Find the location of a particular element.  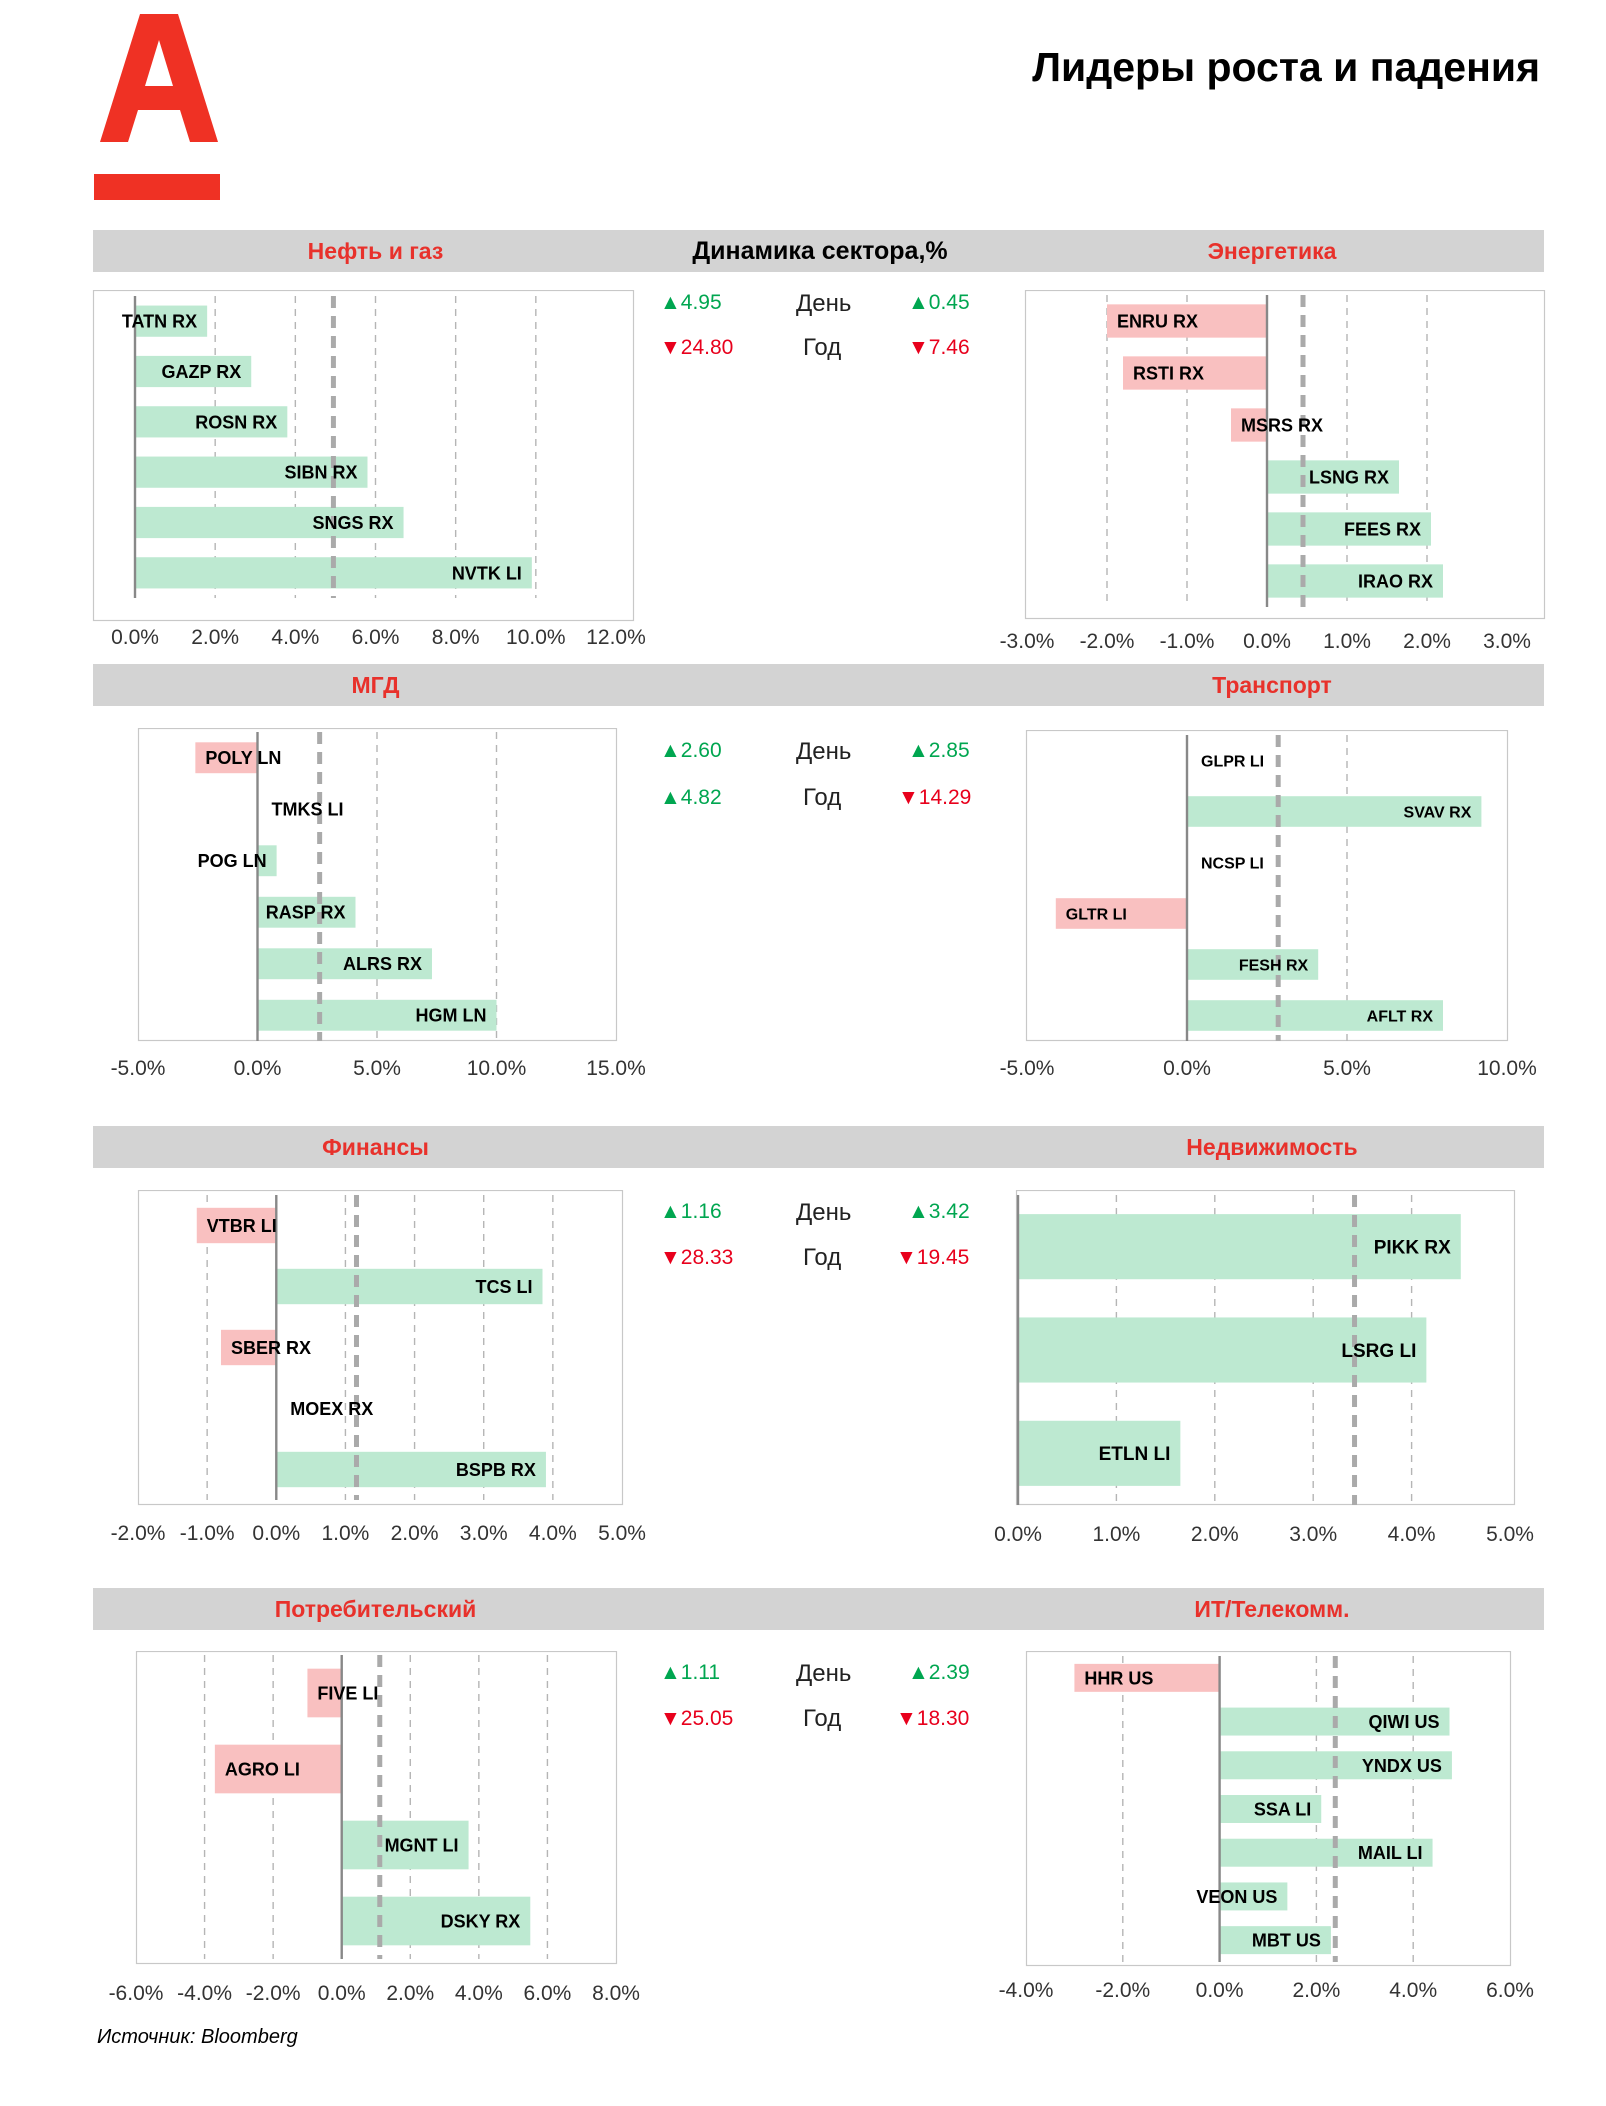

bar-bspb-rx is located at coordinates (411, 1469).